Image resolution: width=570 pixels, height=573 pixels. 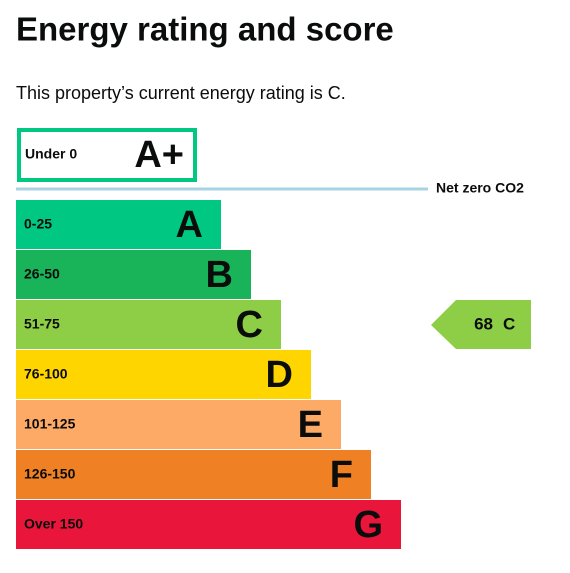 What do you see at coordinates (483, 323) in the screenshot?
I see `current-score: 68` at bounding box center [483, 323].